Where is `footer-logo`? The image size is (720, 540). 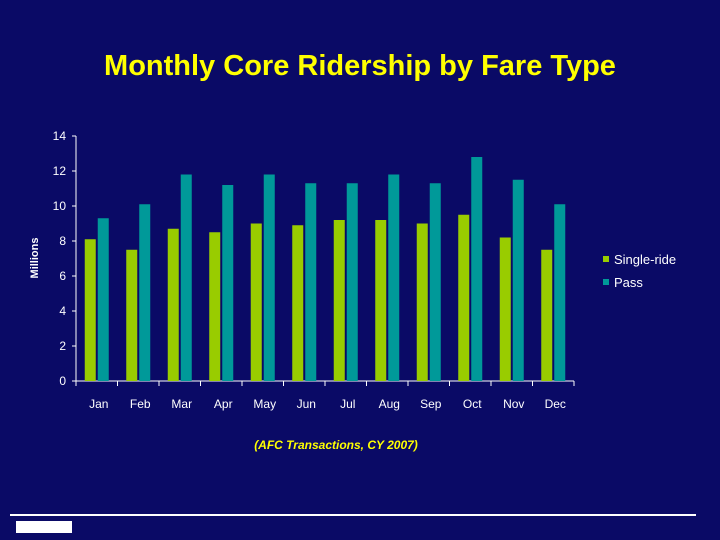 footer-logo is located at coordinates (44, 527).